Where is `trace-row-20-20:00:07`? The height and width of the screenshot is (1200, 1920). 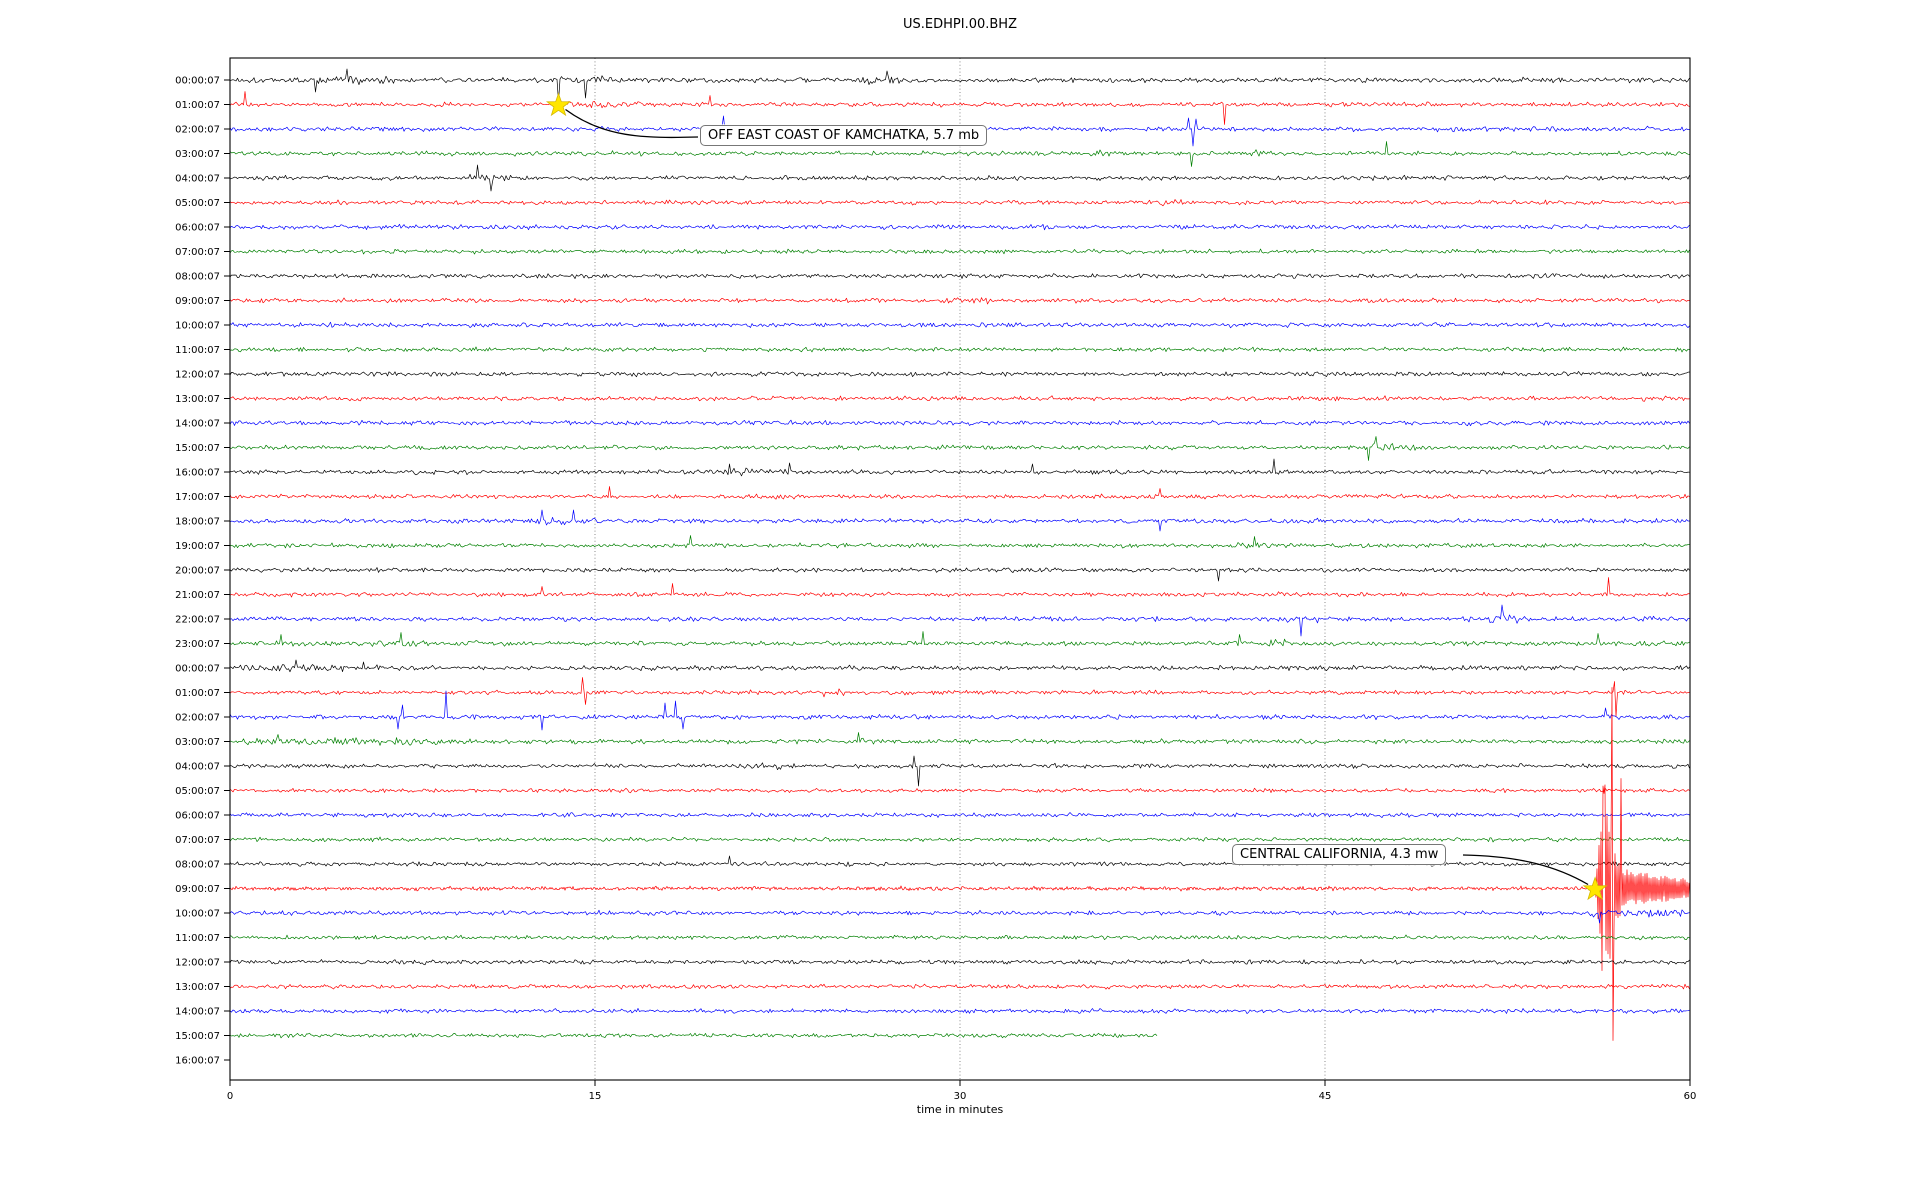
trace-row-20-20:00:07 is located at coordinates (959, 574).